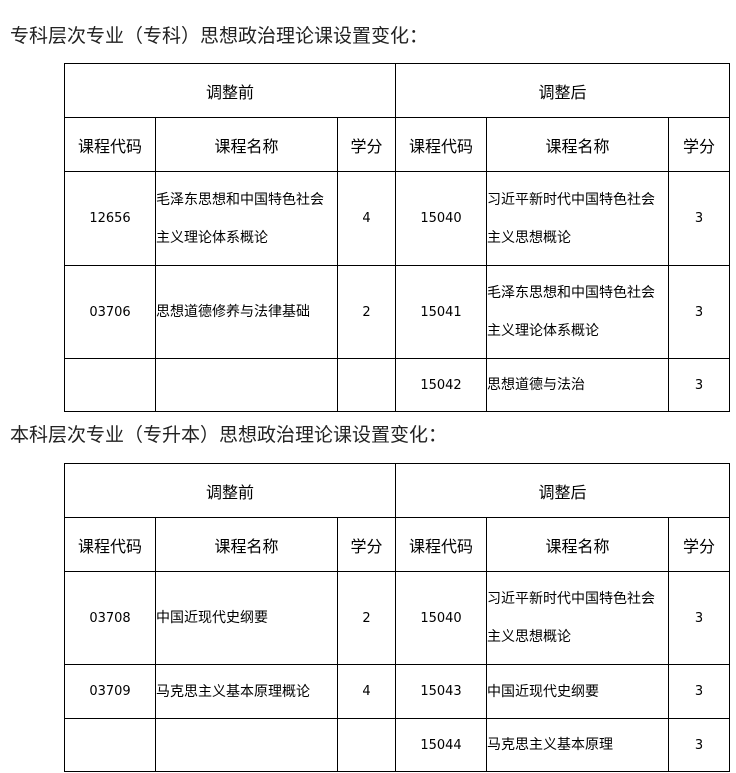 Image resolution: width=736 pixels, height=773 pixels. What do you see at coordinates (441, 745) in the screenshot?
I see `cell-code: 15044` at bounding box center [441, 745].